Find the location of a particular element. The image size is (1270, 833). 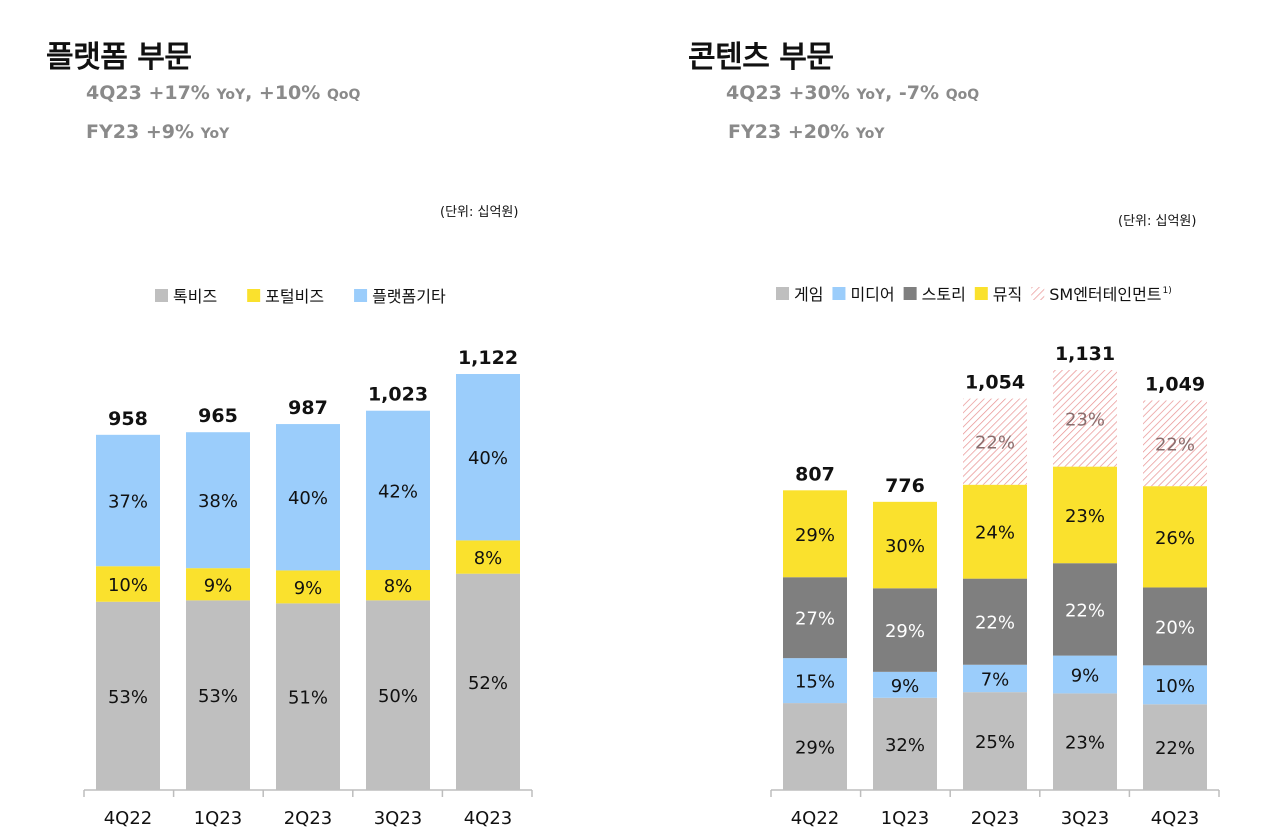

kpi-qoq-value: -7% is located at coordinates (919, 93).